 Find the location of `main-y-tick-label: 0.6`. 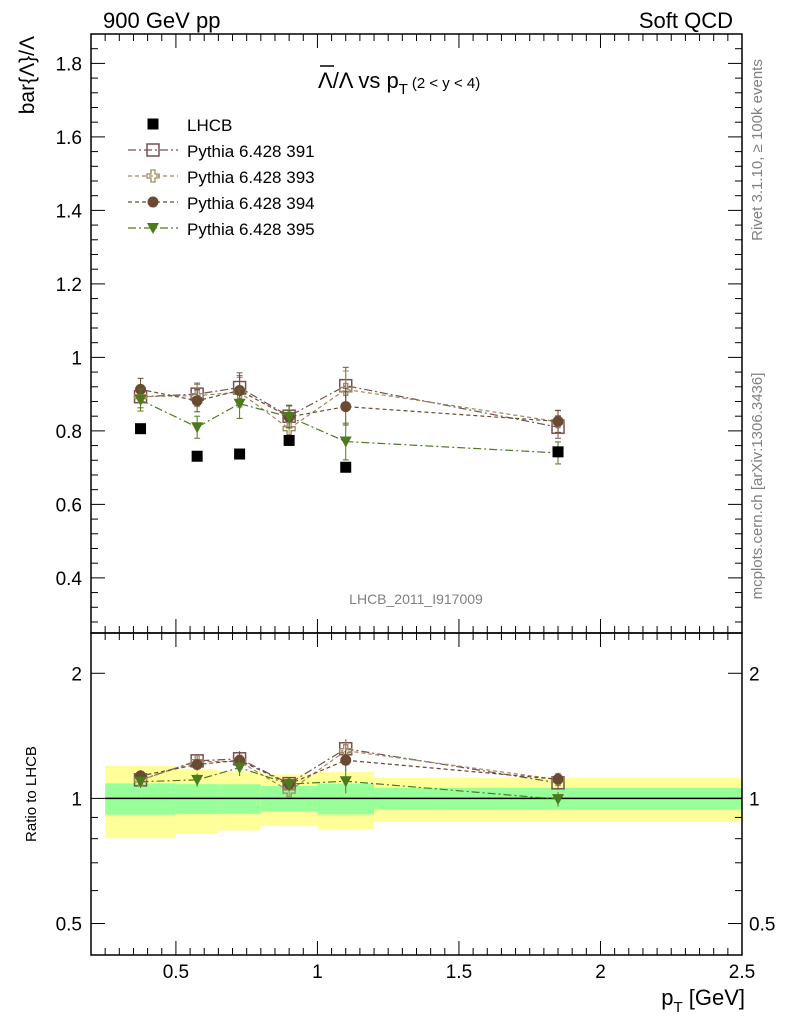

main-y-tick-label: 0.6 is located at coordinates (69, 505).